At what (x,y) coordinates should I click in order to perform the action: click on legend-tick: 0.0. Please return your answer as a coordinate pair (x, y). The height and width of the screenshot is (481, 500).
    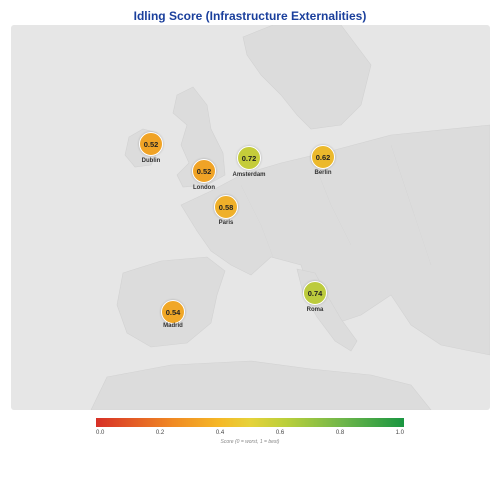
    Looking at the image, I should click on (100, 433).